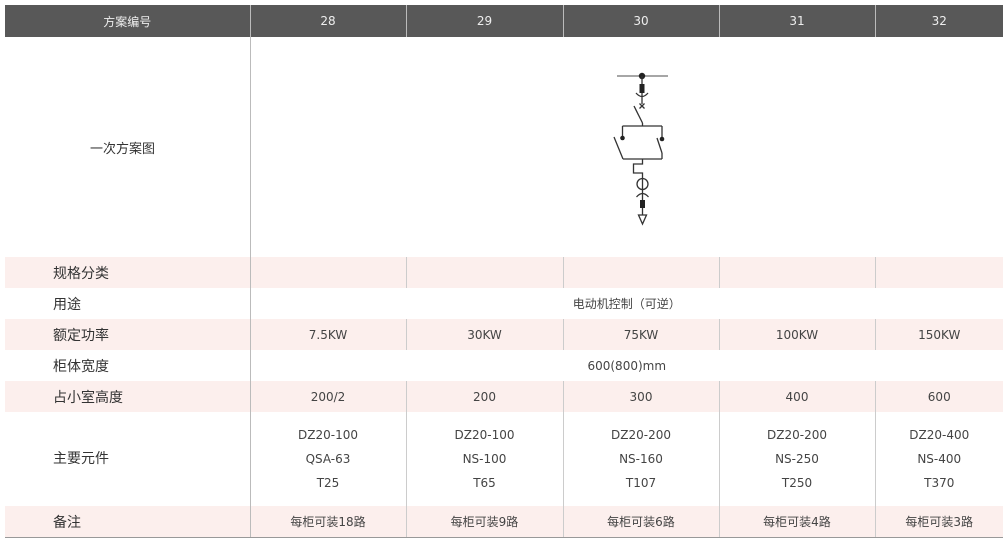 The height and width of the screenshot is (540, 1003). I want to click on component: NS-400, so click(939, 459).